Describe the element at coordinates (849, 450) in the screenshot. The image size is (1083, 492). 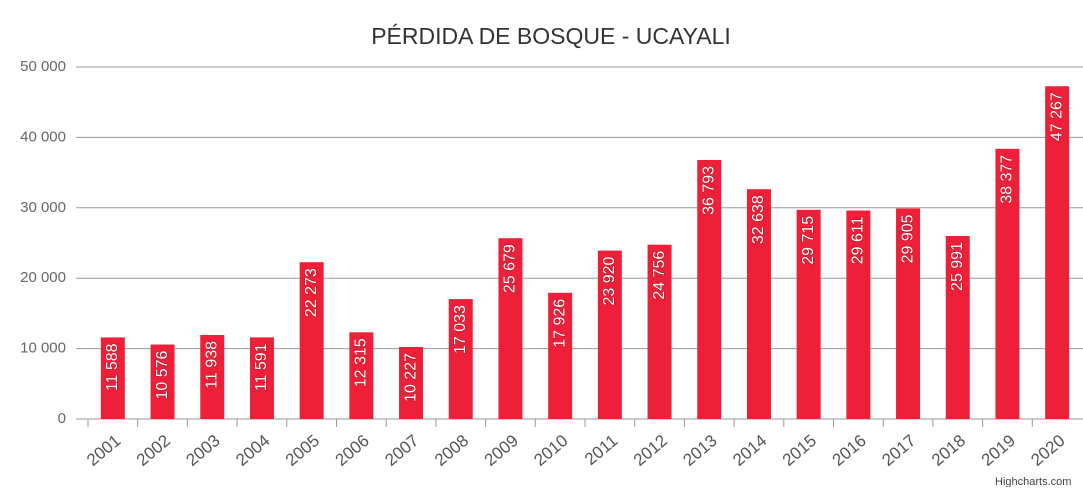
I see `x-tick-label: 2016` at that location.